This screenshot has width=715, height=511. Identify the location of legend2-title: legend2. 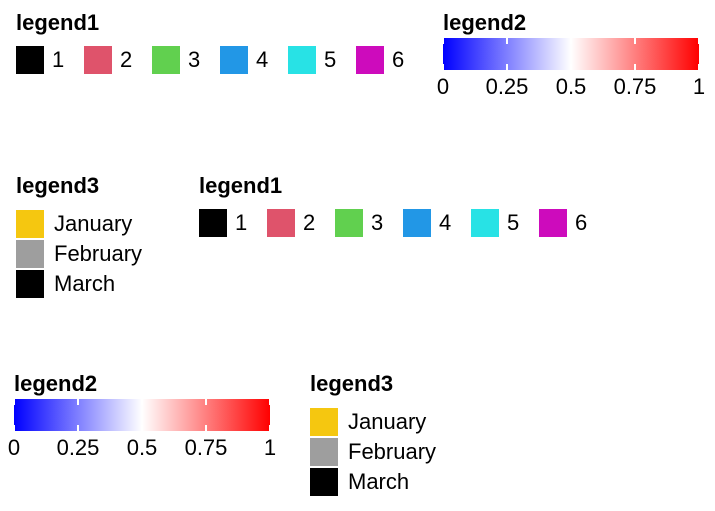
(485, 22).